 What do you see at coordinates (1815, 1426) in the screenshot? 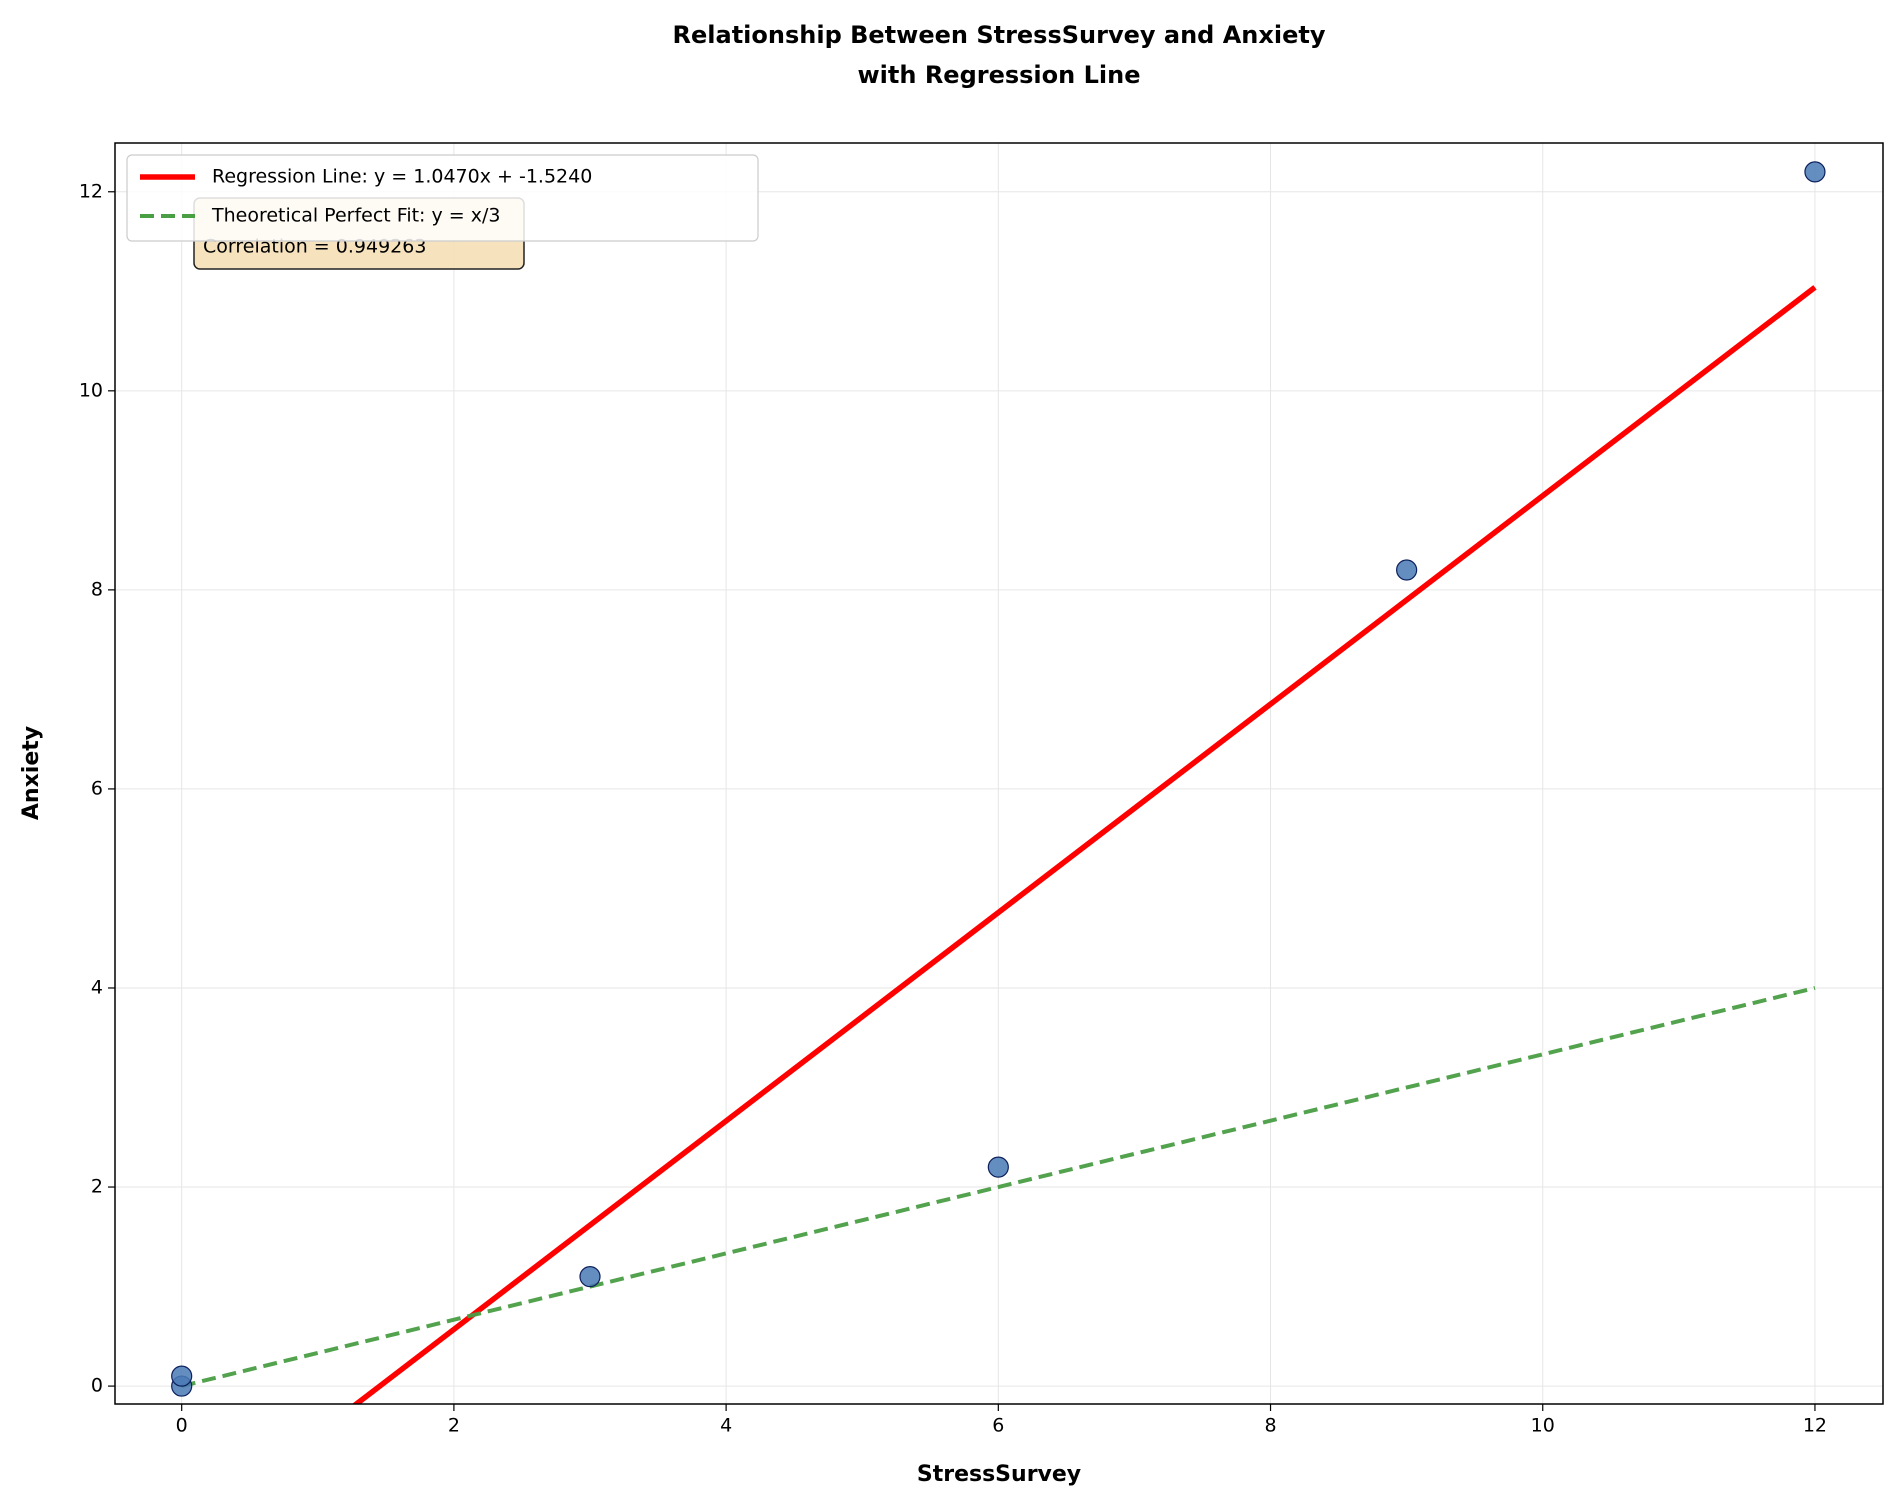
I see `x-tick-label: 12` at bounding box center [1815, 1426].